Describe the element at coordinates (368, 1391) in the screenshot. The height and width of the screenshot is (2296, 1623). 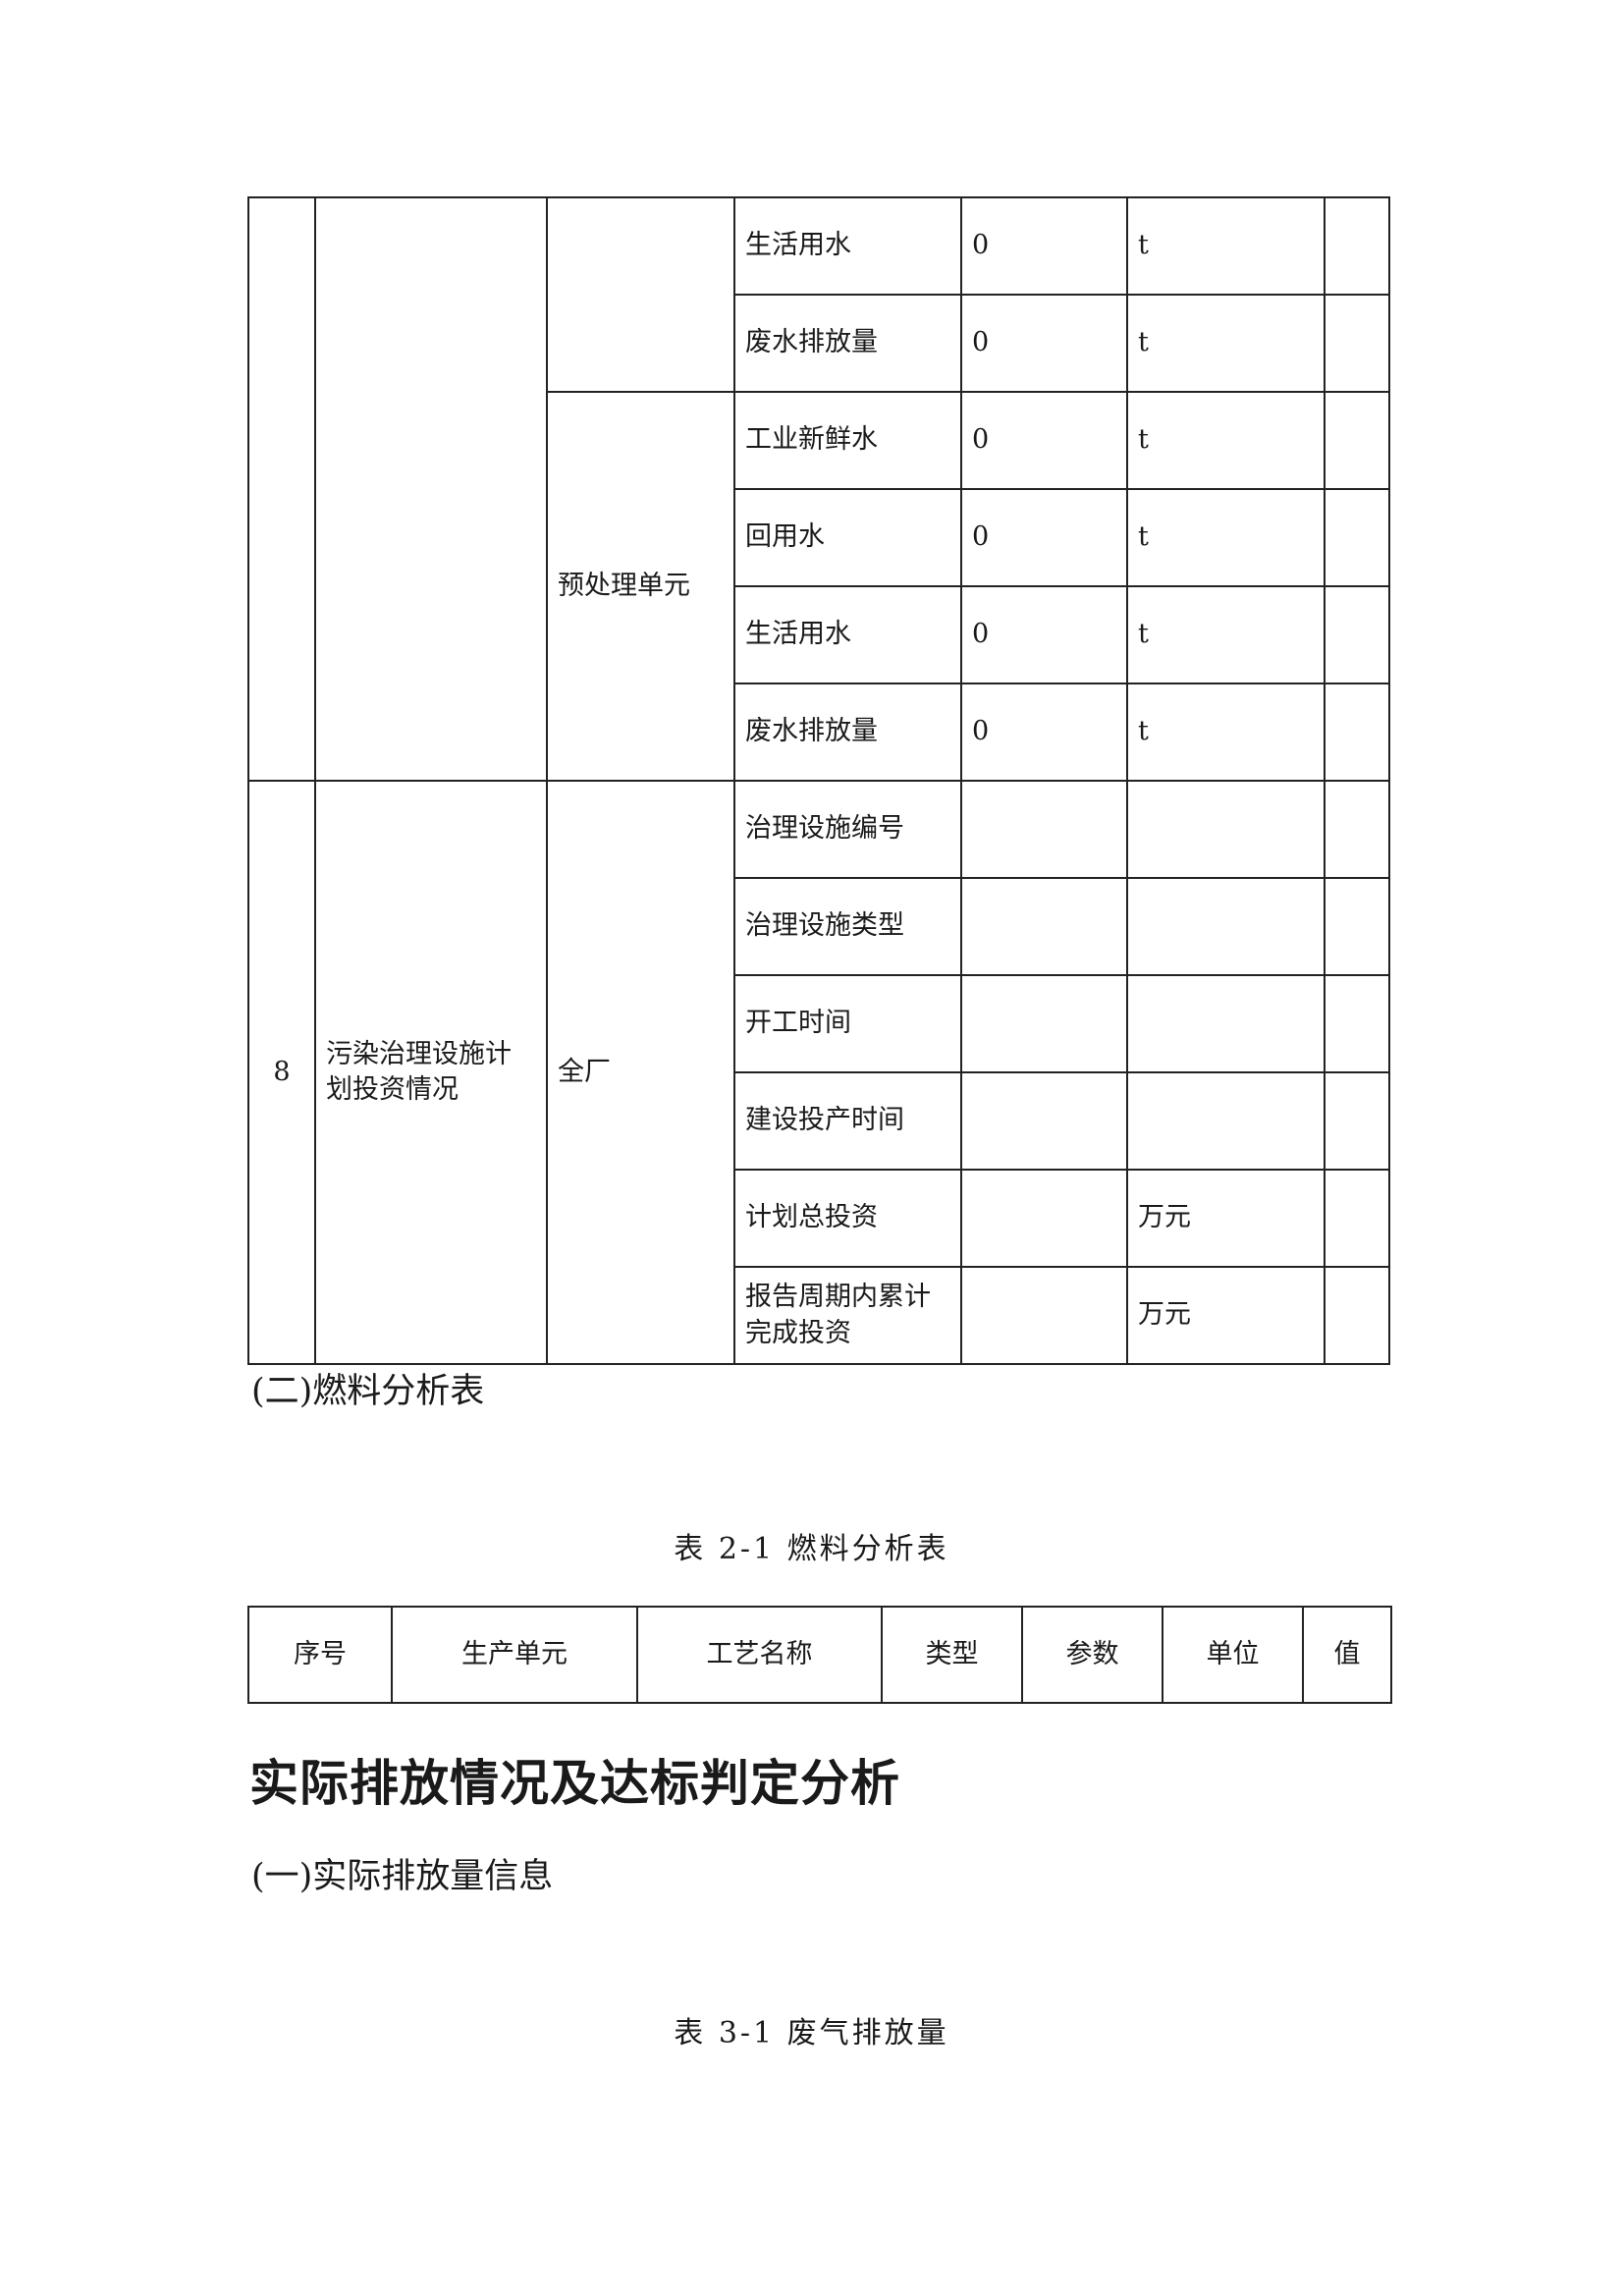
I see `section-fuel-heading: (二)燃料分析表` at that location.